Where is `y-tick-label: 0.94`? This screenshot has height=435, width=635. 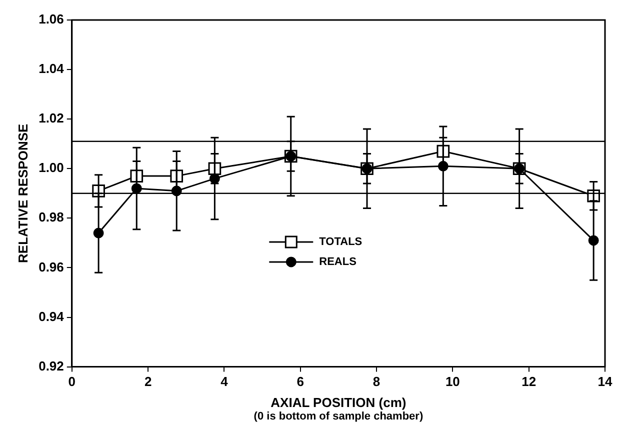 y-tick-label: 0.94 is located at coordinates (51, 316).